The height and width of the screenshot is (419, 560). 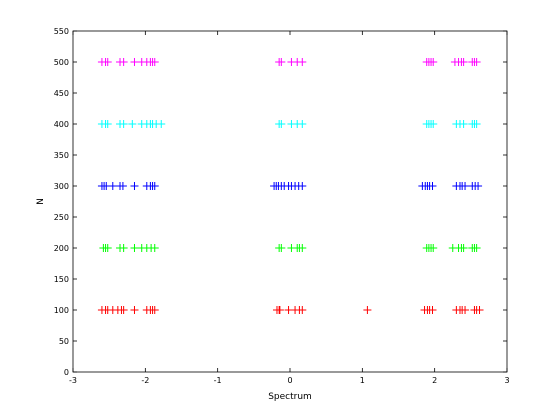 I want to click on y-tick-label: 400, so click(x=61, y=124).